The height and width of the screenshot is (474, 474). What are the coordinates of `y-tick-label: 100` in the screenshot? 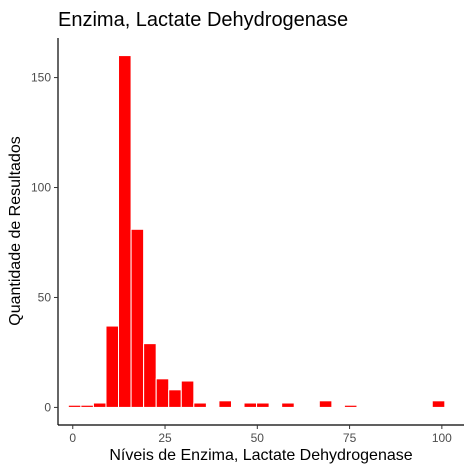 It's located at (41, 188).